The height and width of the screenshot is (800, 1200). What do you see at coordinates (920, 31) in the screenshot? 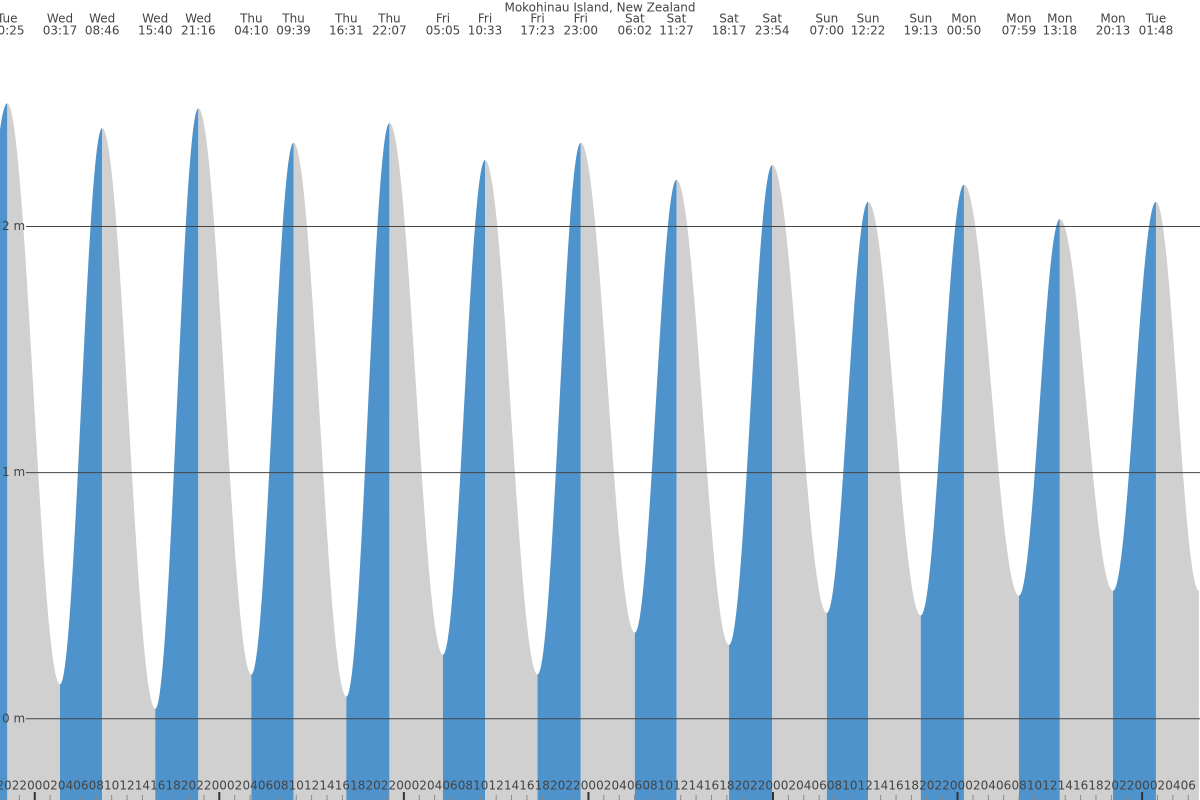
I see `extreme-time: 19:13` at bounding box center [920, 31].